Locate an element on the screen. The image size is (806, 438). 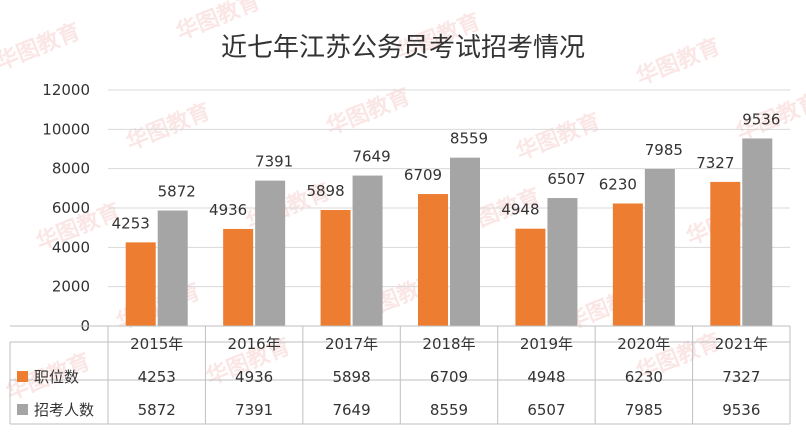
y-tick-label: 6000 is located at coordinates (71, 208).